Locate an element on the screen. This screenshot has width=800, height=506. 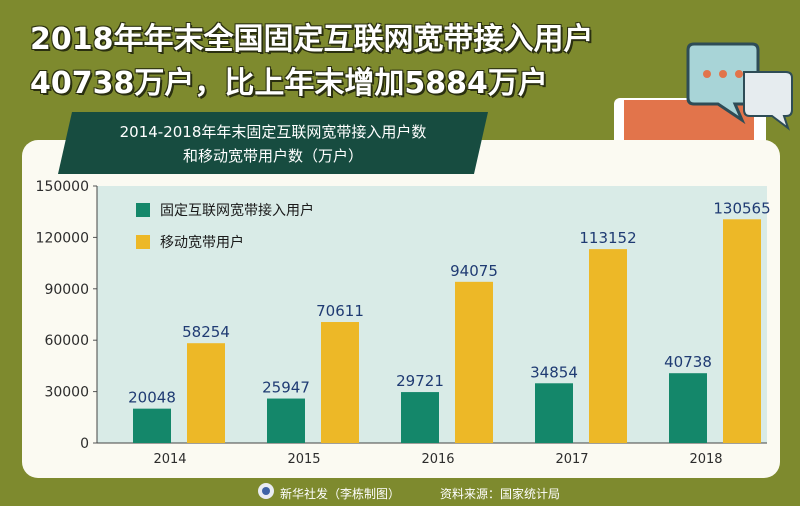
x-tick-label: 2016 is located at coordinates (437, 459).